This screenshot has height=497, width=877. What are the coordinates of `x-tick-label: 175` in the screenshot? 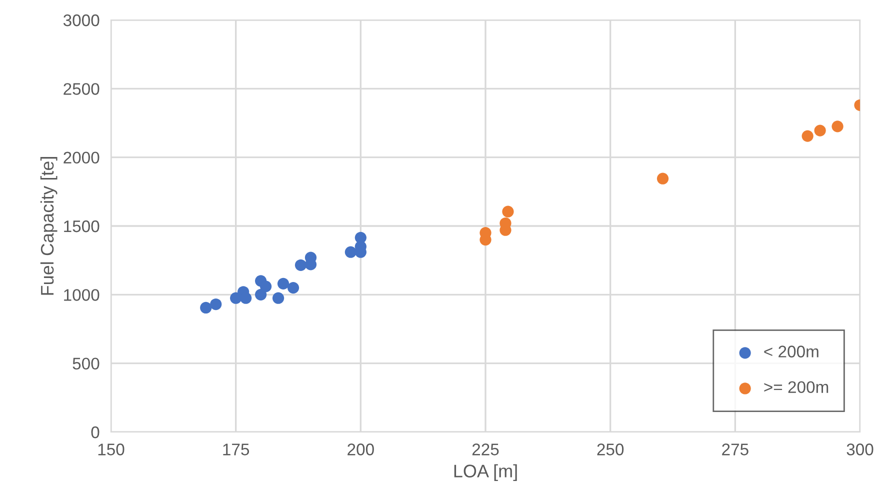 It's located at (236, 450).